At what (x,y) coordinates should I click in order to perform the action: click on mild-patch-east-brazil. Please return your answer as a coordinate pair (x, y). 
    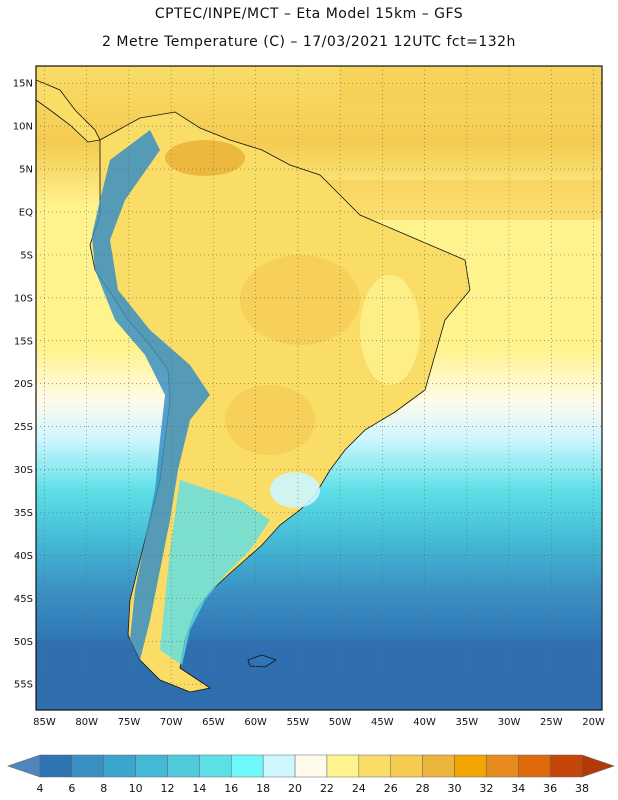
    Looking at the image, I should click on (390, 330).